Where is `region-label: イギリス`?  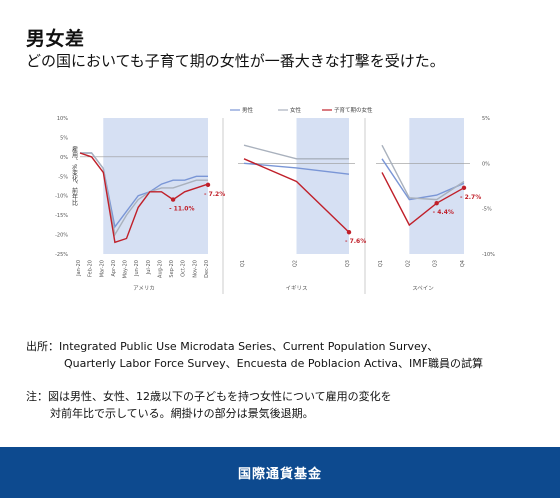 region-label: イギリス is located at coordinates (296, 288).